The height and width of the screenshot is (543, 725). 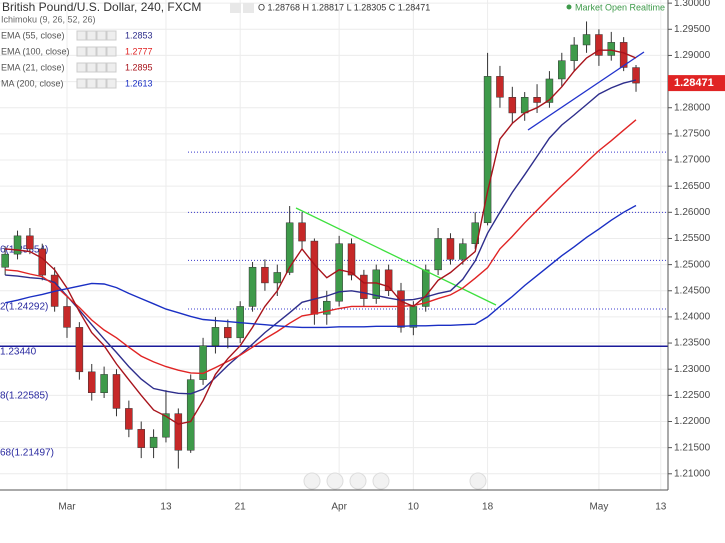 I want to click on x-tick-label: 18, so click(x=488, y=507).